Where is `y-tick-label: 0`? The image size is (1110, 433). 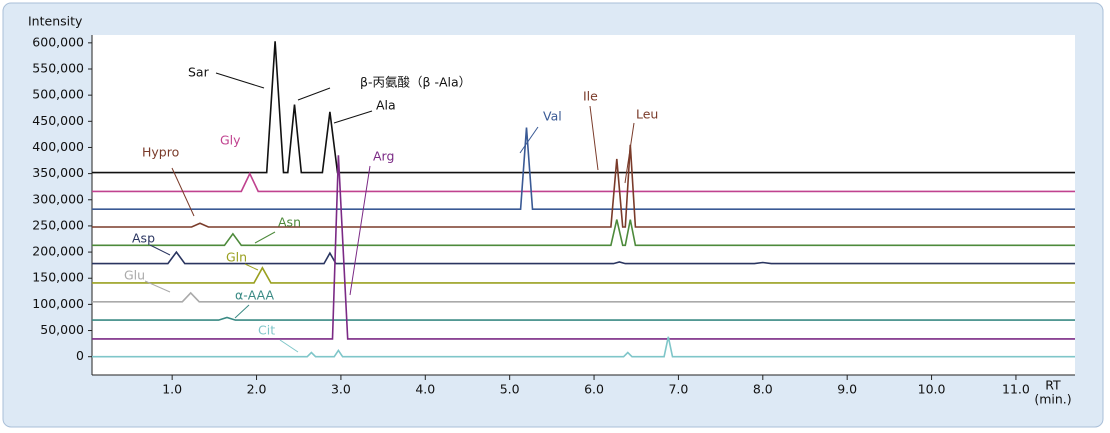 y-tick-label: 0 is located at coordinates (80, 355).